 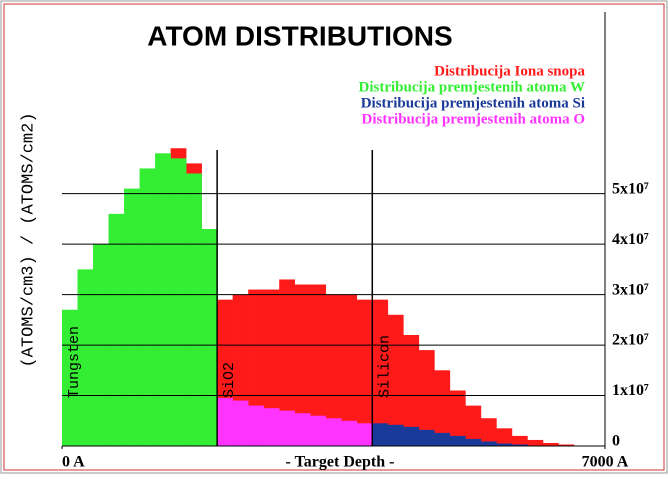 I want to click on layer-label: Silicon, so click(x=384, y=366).